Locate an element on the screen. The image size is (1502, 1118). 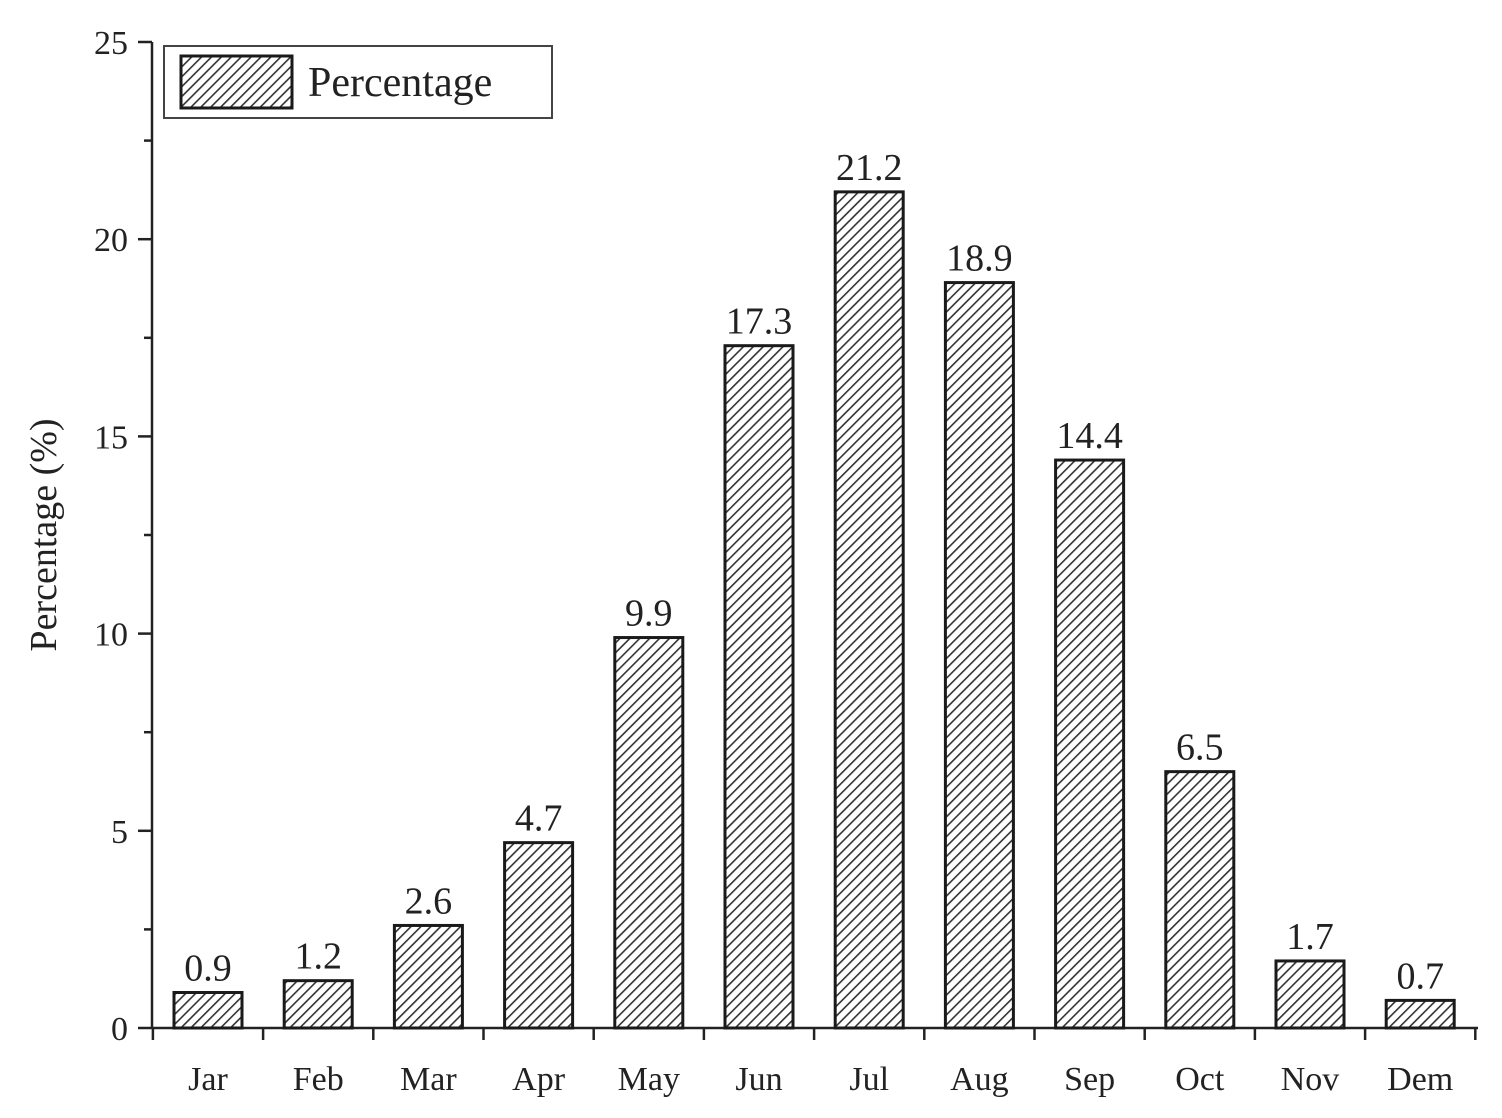
y-tick-label: 5 is located at coordinates (119, 832).